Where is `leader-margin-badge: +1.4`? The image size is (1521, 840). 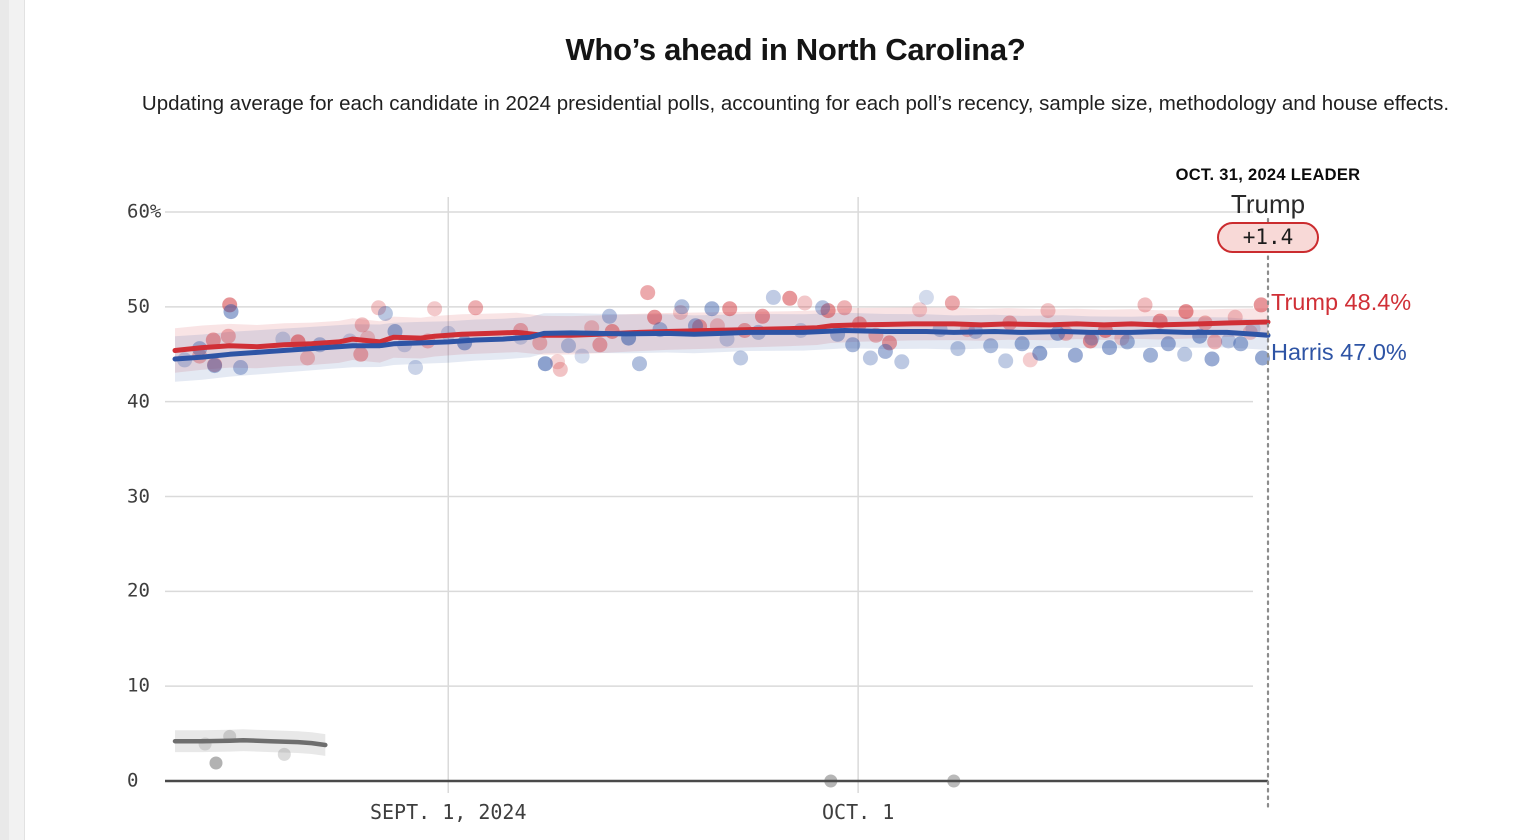
leader-margin-badge: +1.4 is located at coordinates (1268, 237).